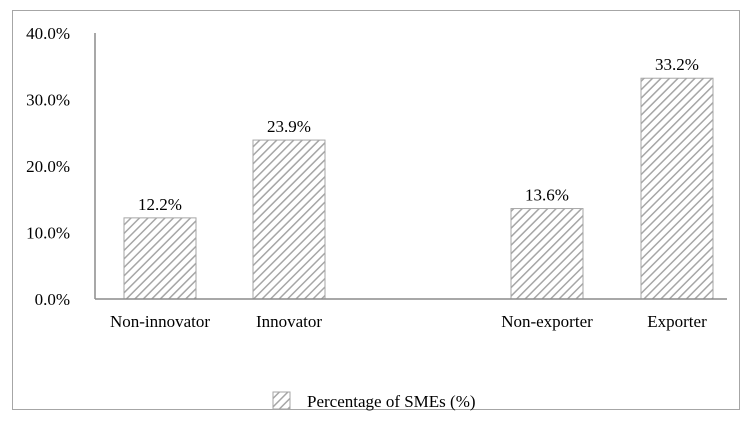 The width and height of the screenshot is (754, 426). I want to click on y-tick-label: 10.0%, so click(48, 233).